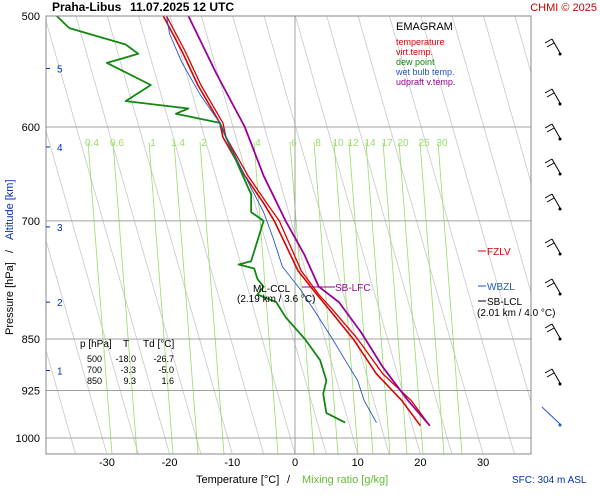 The width and height of the screenshot is (600, 500). Describe the element at coordinates (31, 222) in the screenshot. I see `pressure-tick-label: 700` at that location.